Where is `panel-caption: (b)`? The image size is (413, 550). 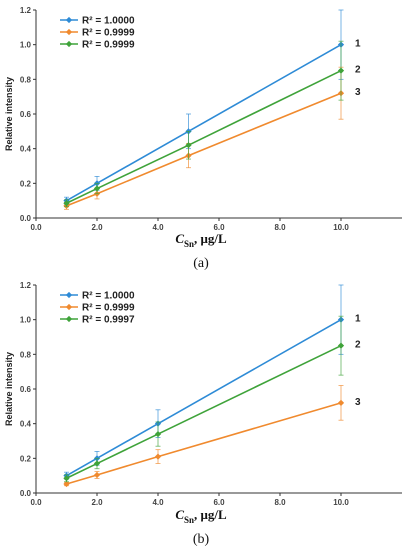
panel-caption: (b) is located at coordinates (201, 539).